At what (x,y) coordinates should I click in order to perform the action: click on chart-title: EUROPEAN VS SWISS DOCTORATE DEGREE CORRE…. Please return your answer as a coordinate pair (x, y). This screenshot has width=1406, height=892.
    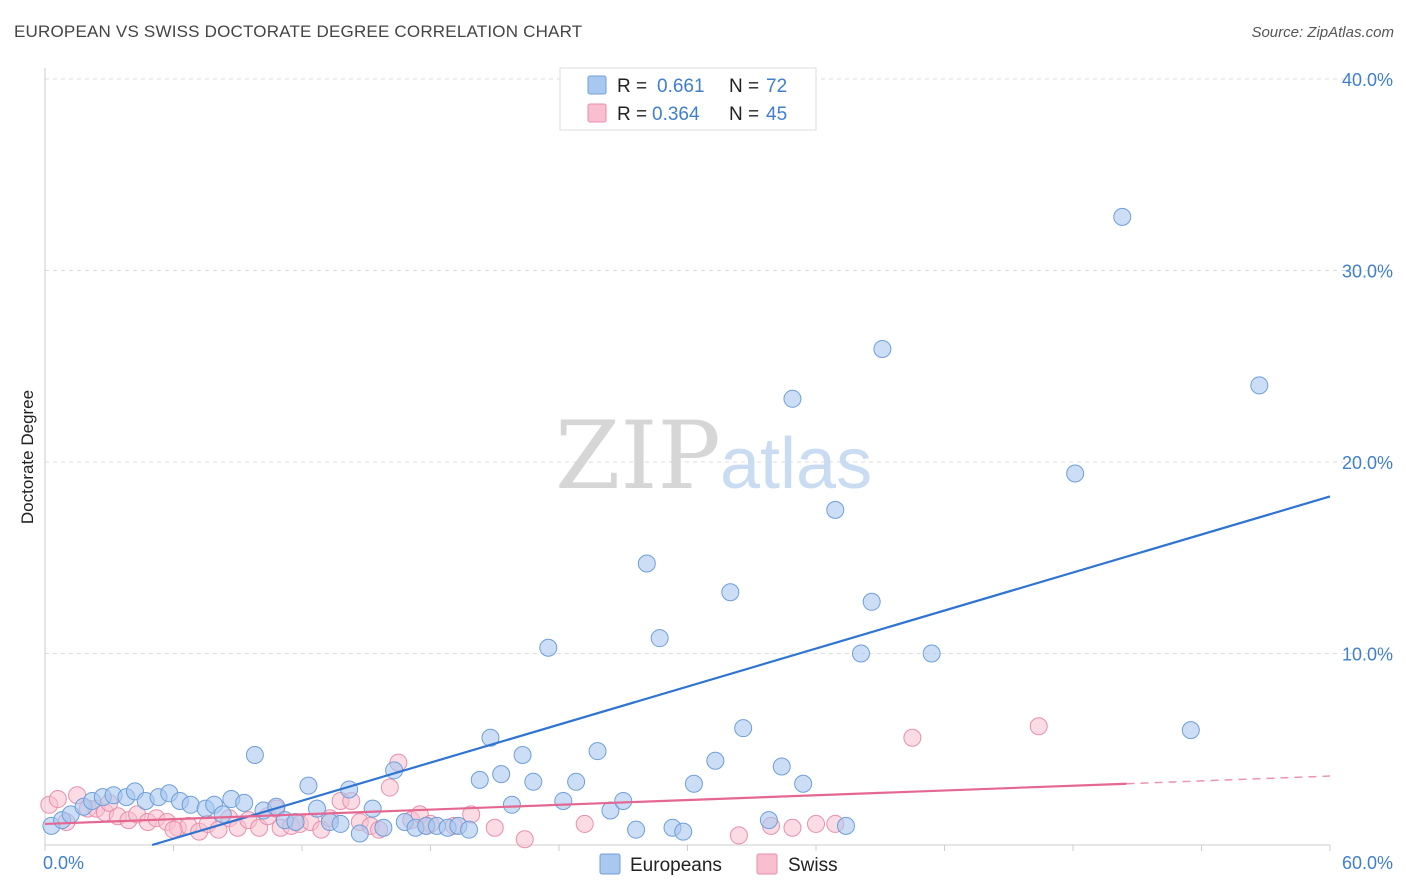
    Looking at the image, I should click on (298, 31).